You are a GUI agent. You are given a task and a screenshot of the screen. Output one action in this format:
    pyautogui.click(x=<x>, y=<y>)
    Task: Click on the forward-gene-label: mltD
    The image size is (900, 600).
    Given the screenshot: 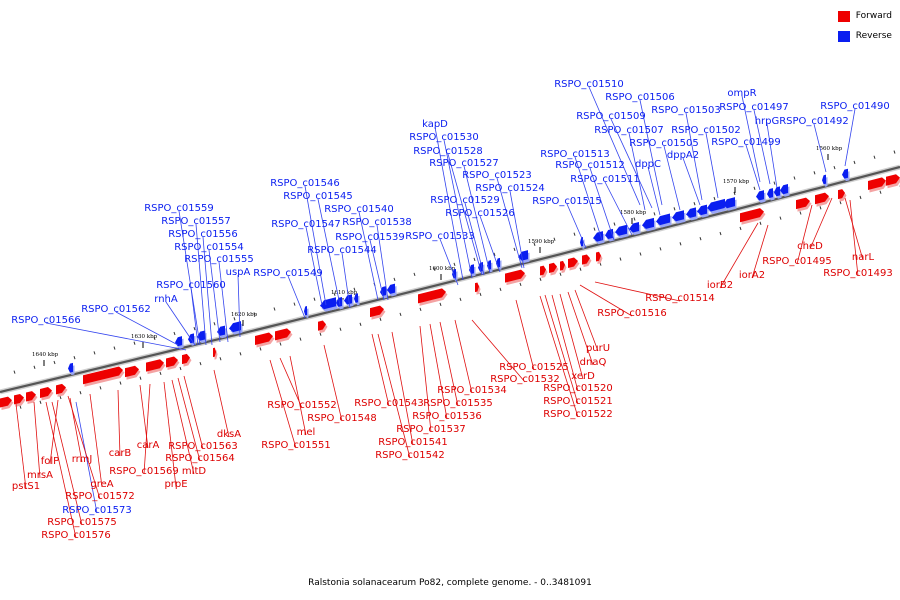 What is the action you would take?
    pyautogui.click(x=194, y=471)
    